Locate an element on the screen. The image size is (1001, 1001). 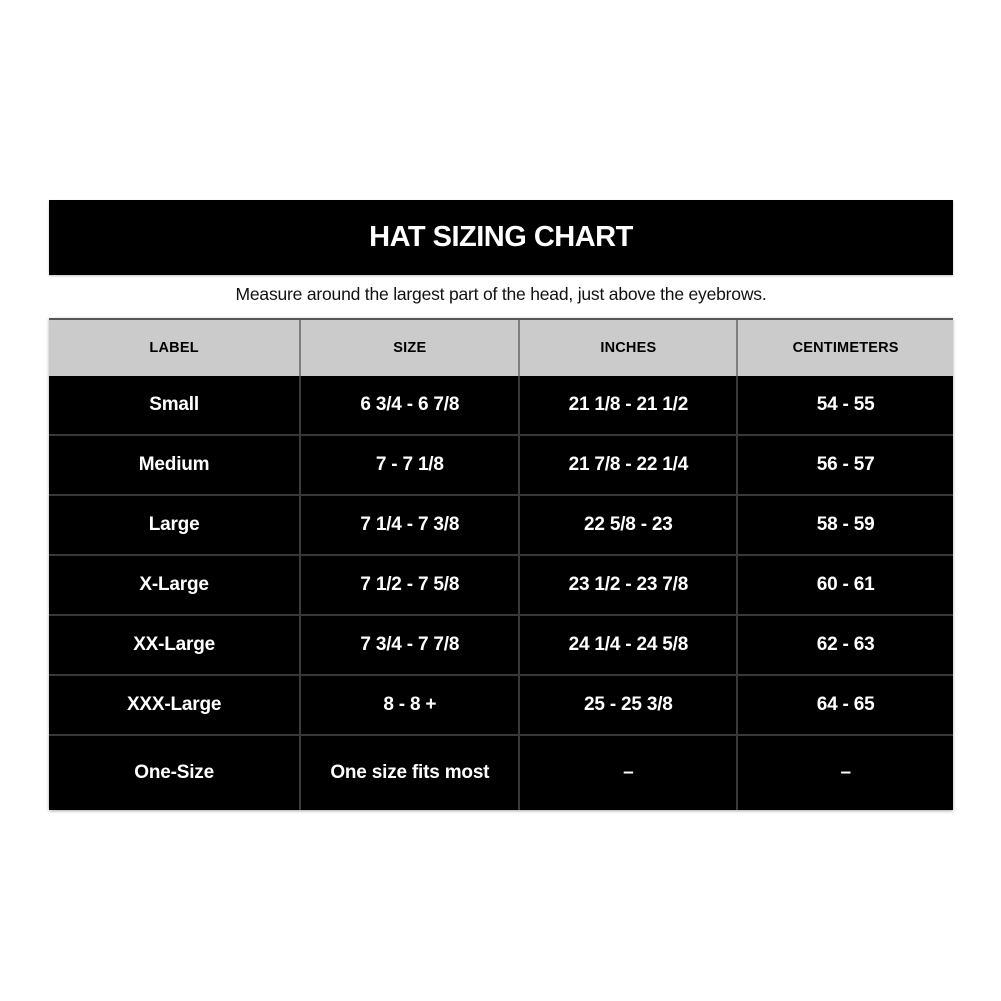
table-cell: 56 - 57 is located at coordinates (845, 464).